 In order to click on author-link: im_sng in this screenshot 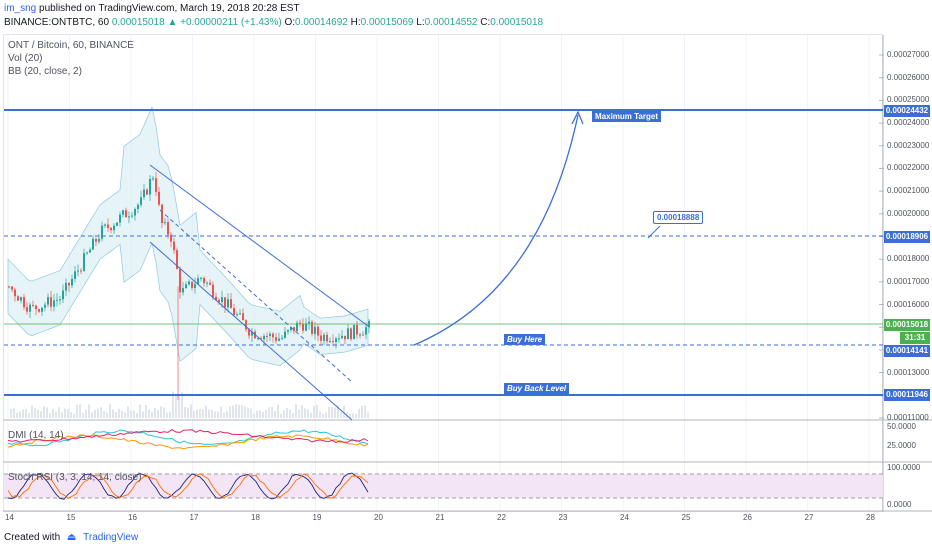, I will do `click(20, 8)`.